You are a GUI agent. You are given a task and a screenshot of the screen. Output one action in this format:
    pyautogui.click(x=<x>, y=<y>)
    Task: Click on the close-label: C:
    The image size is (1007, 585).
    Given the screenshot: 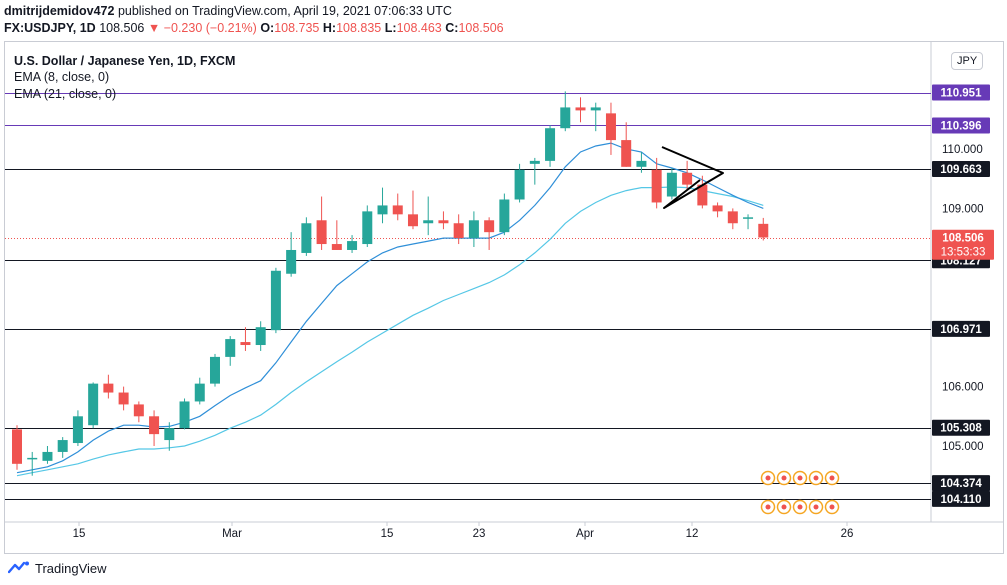 What is the action you would take?
    pyautogui.click(x=452, y=28)
    